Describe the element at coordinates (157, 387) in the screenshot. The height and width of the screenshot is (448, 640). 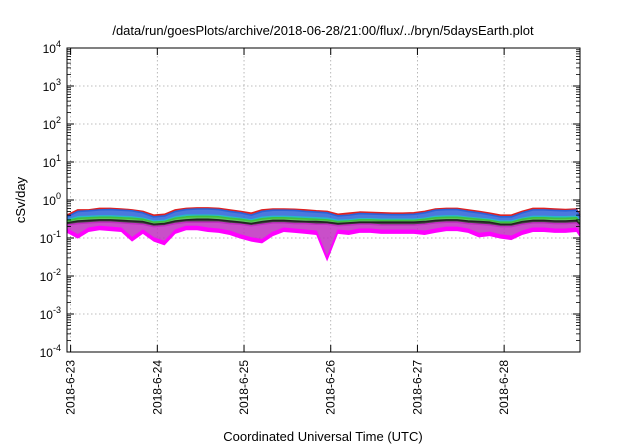
I see `x-tick-label: 2018-6-24` at that location.